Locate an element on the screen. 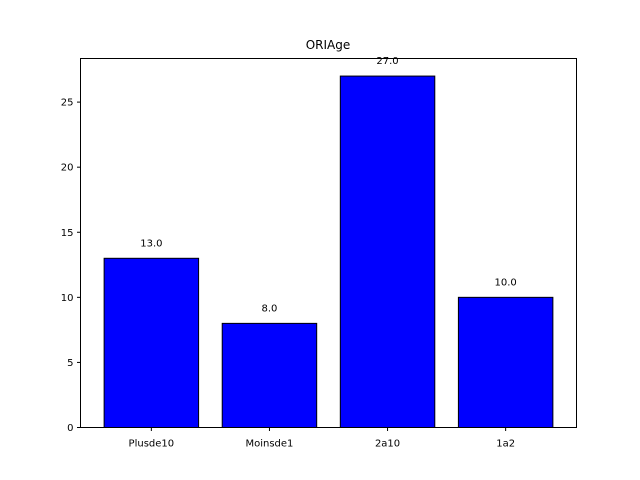 This screenshot has width=640, height=480. y-tick-label-0: 0 is located at coordinates (70, 428).